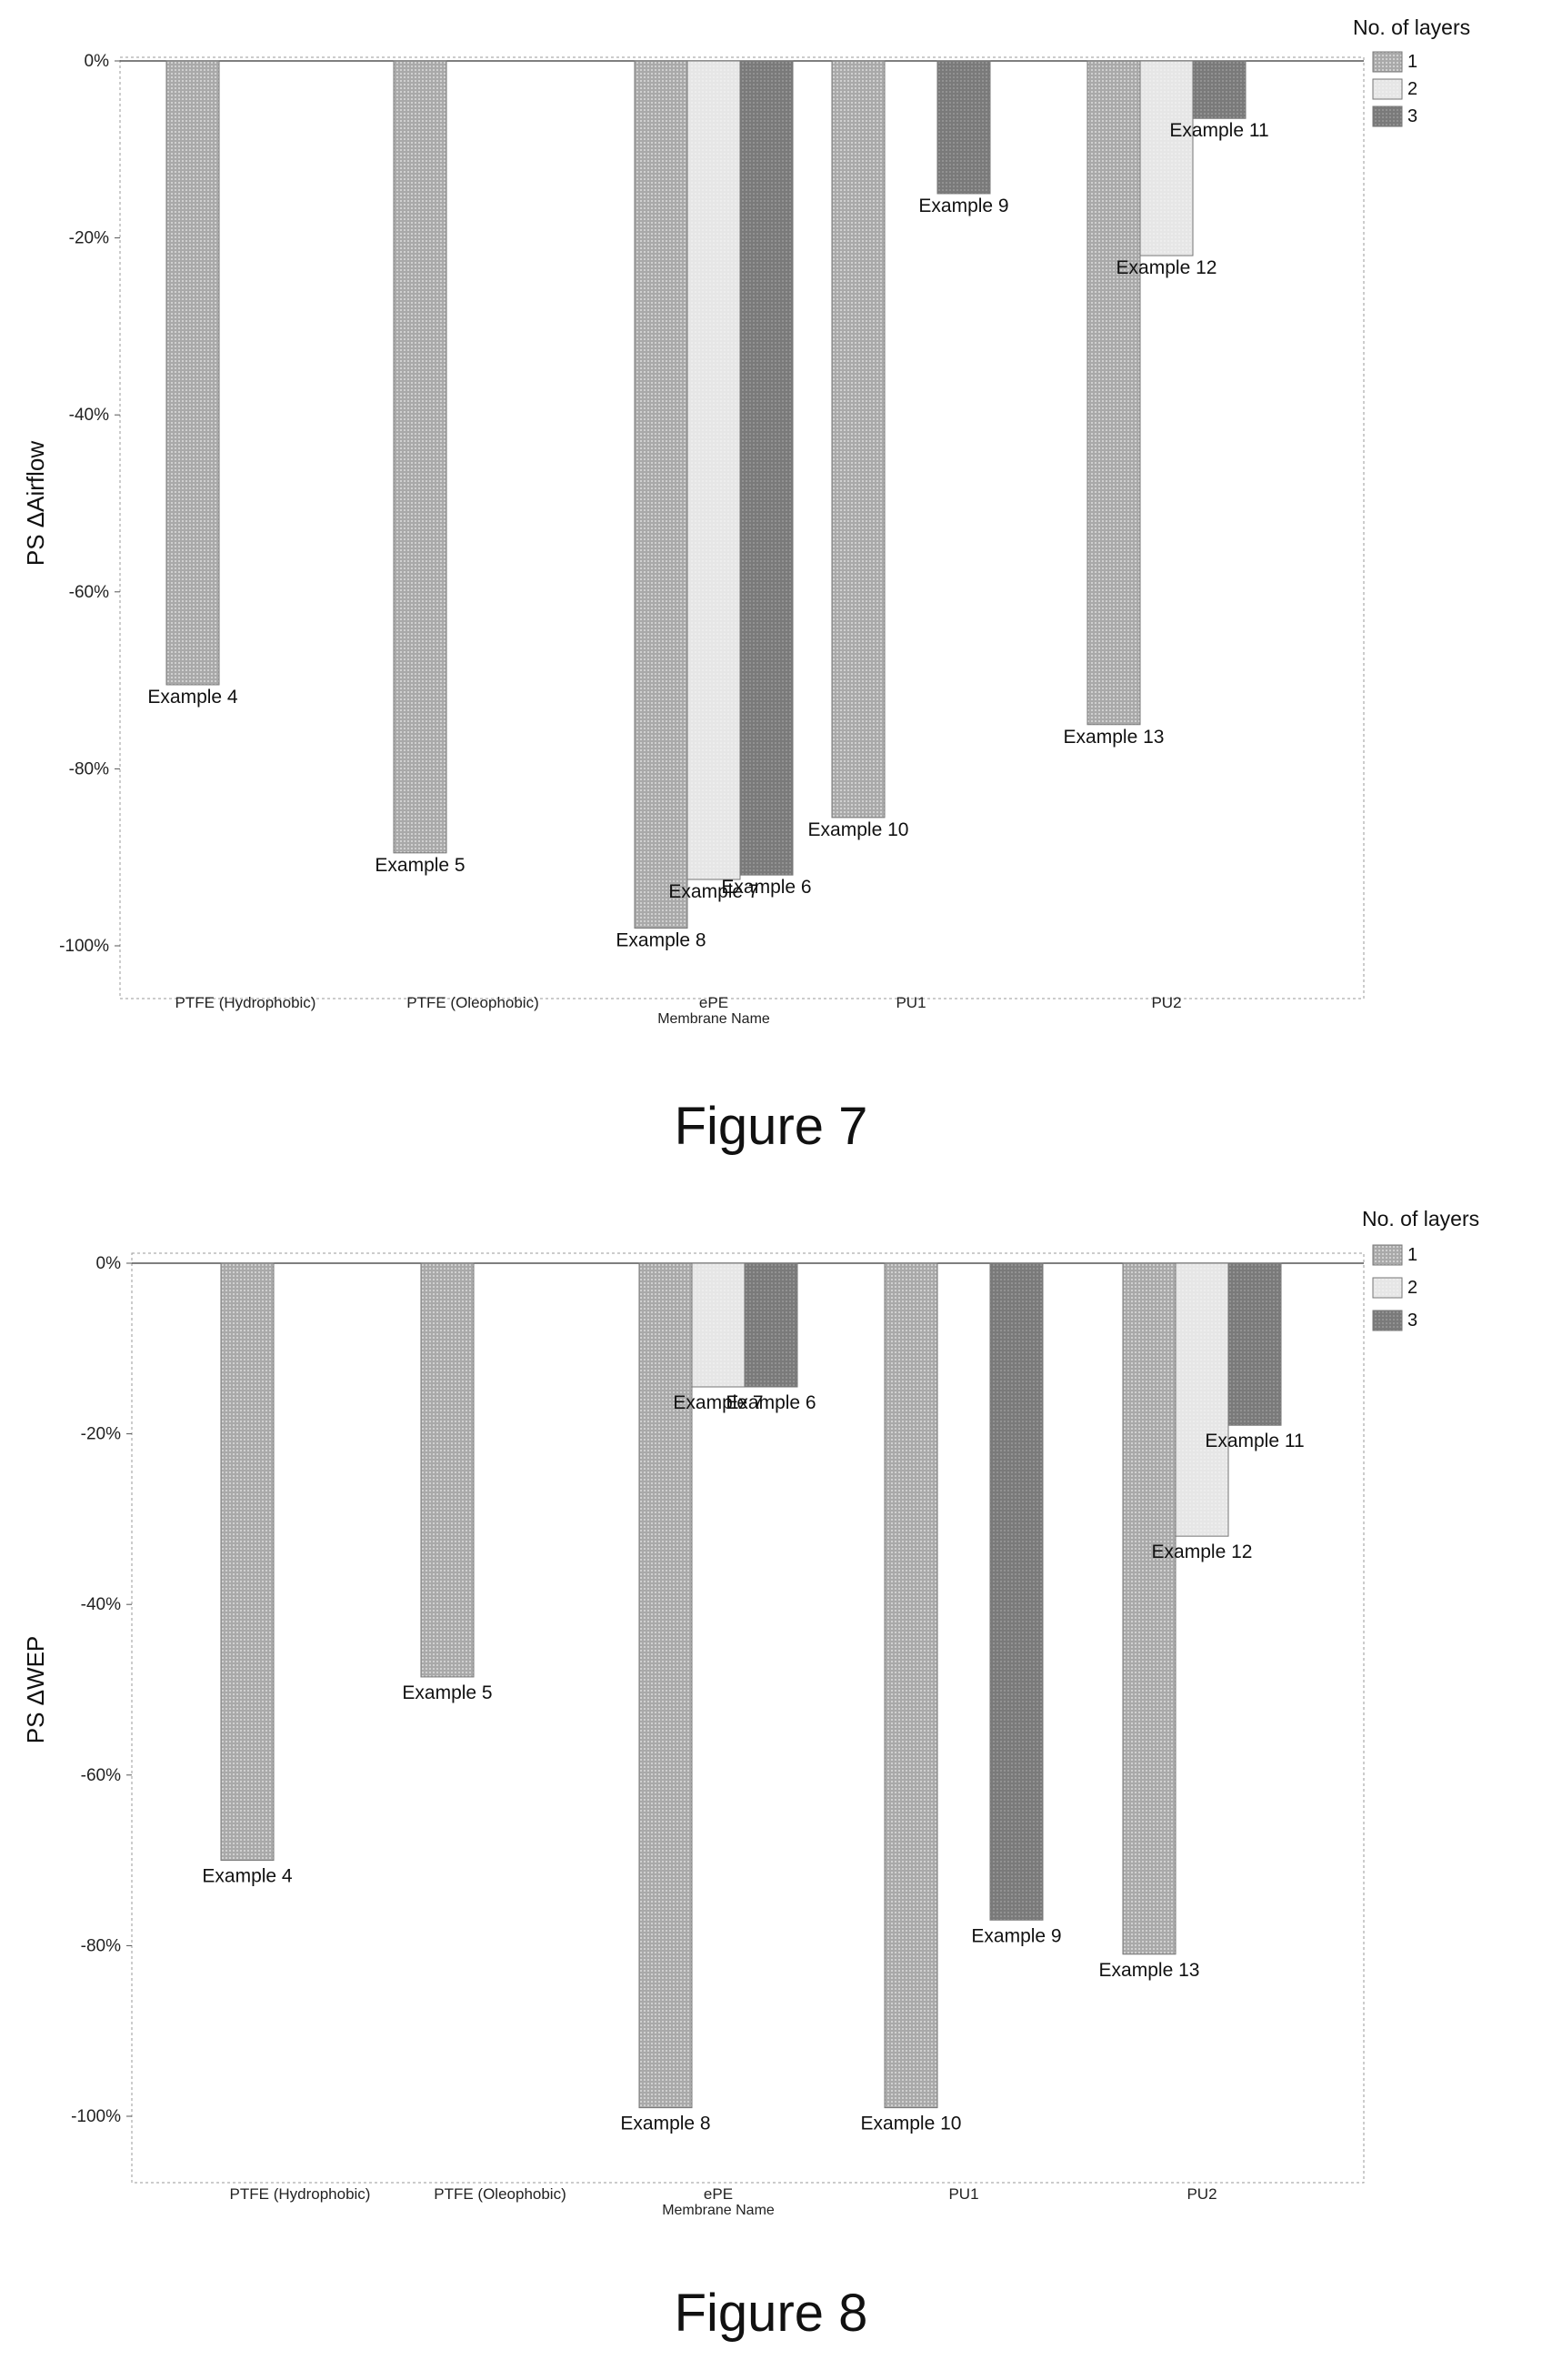  Describe the element at coordinates (35, 504) in the screenshot. I see `y-axis-label: PS ΔAirflow` at that location.